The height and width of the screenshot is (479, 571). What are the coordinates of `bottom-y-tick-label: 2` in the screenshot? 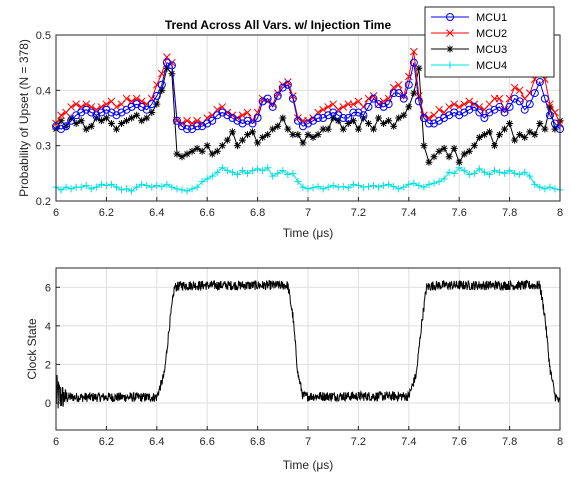 It's located at (48, 365).